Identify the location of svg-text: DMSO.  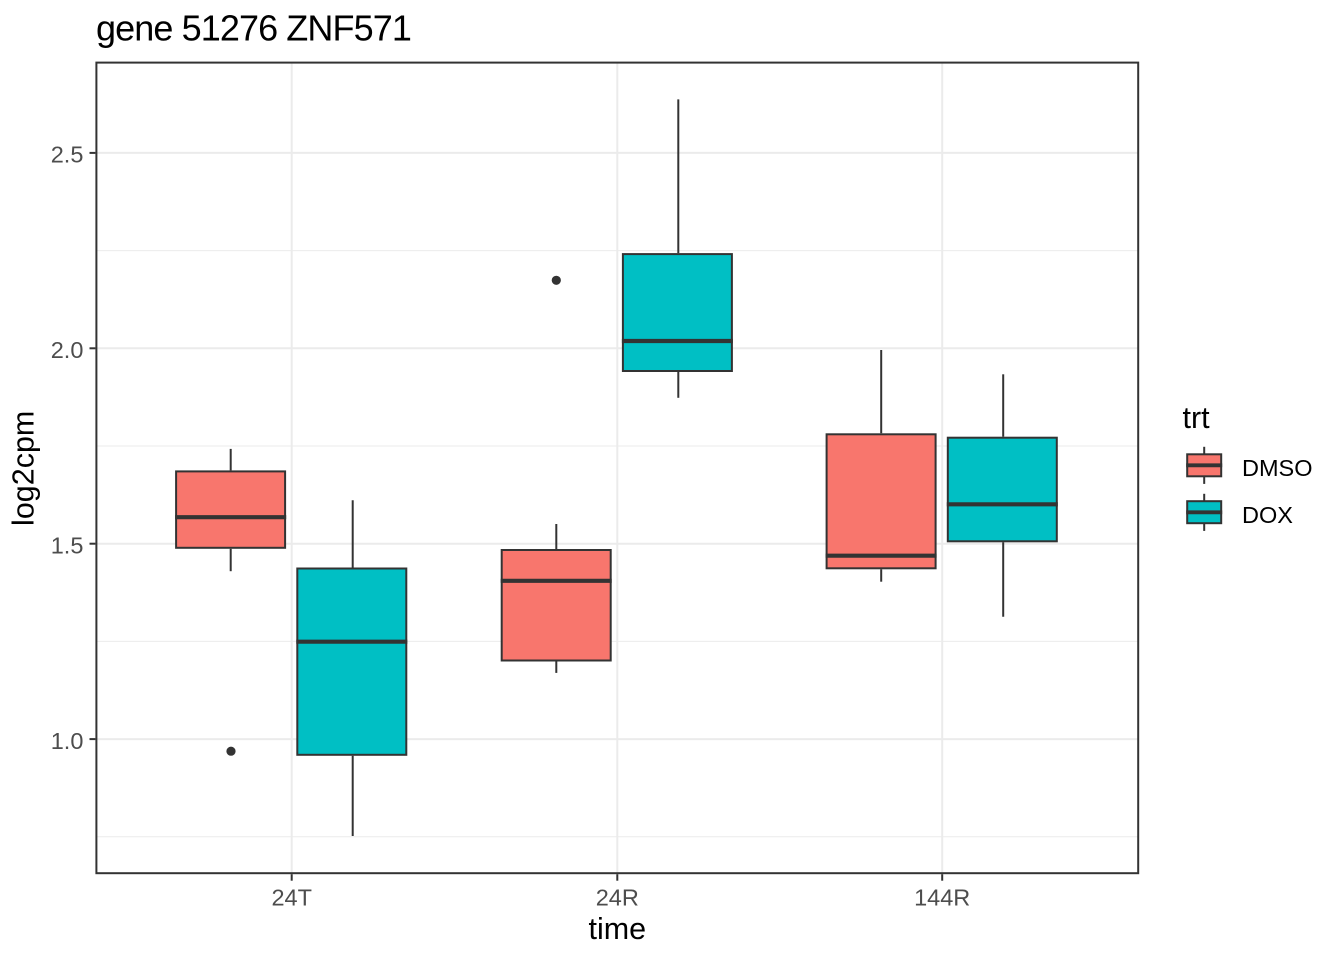
(1277, 468).